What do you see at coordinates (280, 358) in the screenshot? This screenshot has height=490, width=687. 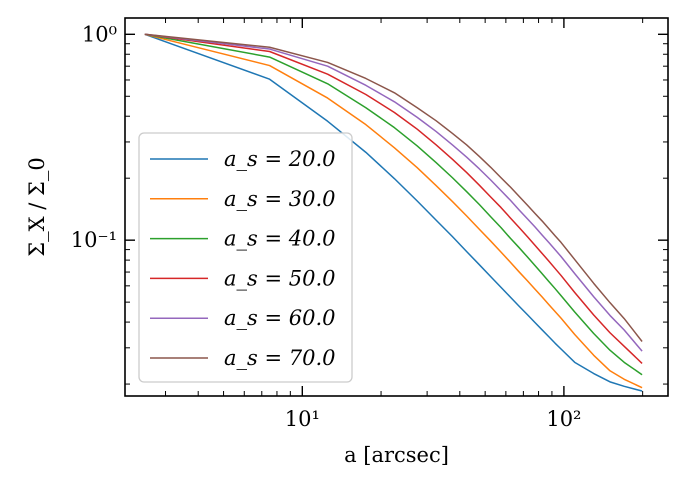 I see `legend-entry-label: a_s = 70.0` at bounding box center [280, 358].